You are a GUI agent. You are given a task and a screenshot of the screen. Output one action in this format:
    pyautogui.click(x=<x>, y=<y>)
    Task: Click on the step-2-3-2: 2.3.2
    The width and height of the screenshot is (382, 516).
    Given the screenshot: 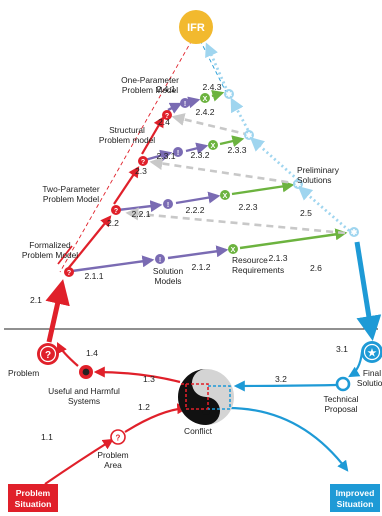 What is the action you would take?
    pyautogui.click(x=199, y=155)
    